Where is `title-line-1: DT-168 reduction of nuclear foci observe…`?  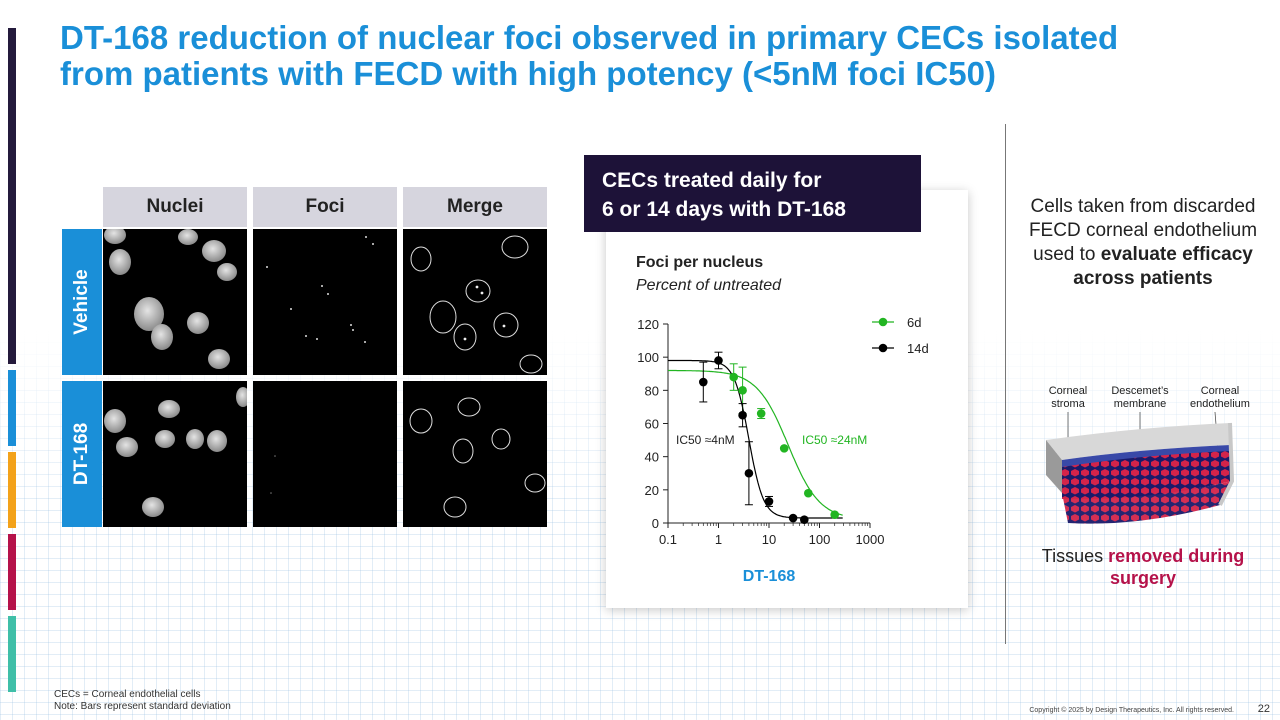 title-line-1: DT-168 reduction of nuclear foci observe… is located at coordinates (589, 37).